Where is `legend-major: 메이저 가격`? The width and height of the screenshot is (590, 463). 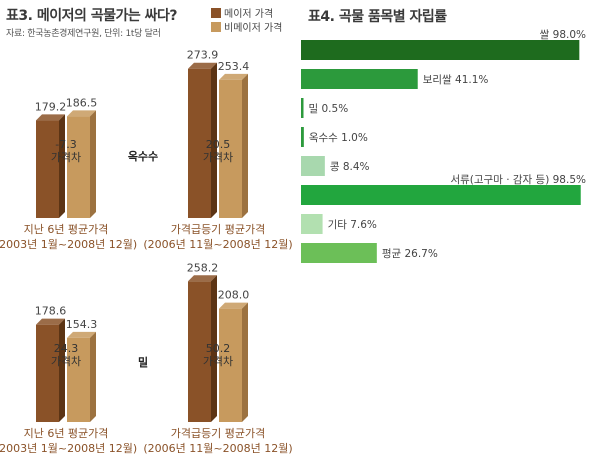
legend-major: 메이저 가격 is located at coordinates (242, 12).